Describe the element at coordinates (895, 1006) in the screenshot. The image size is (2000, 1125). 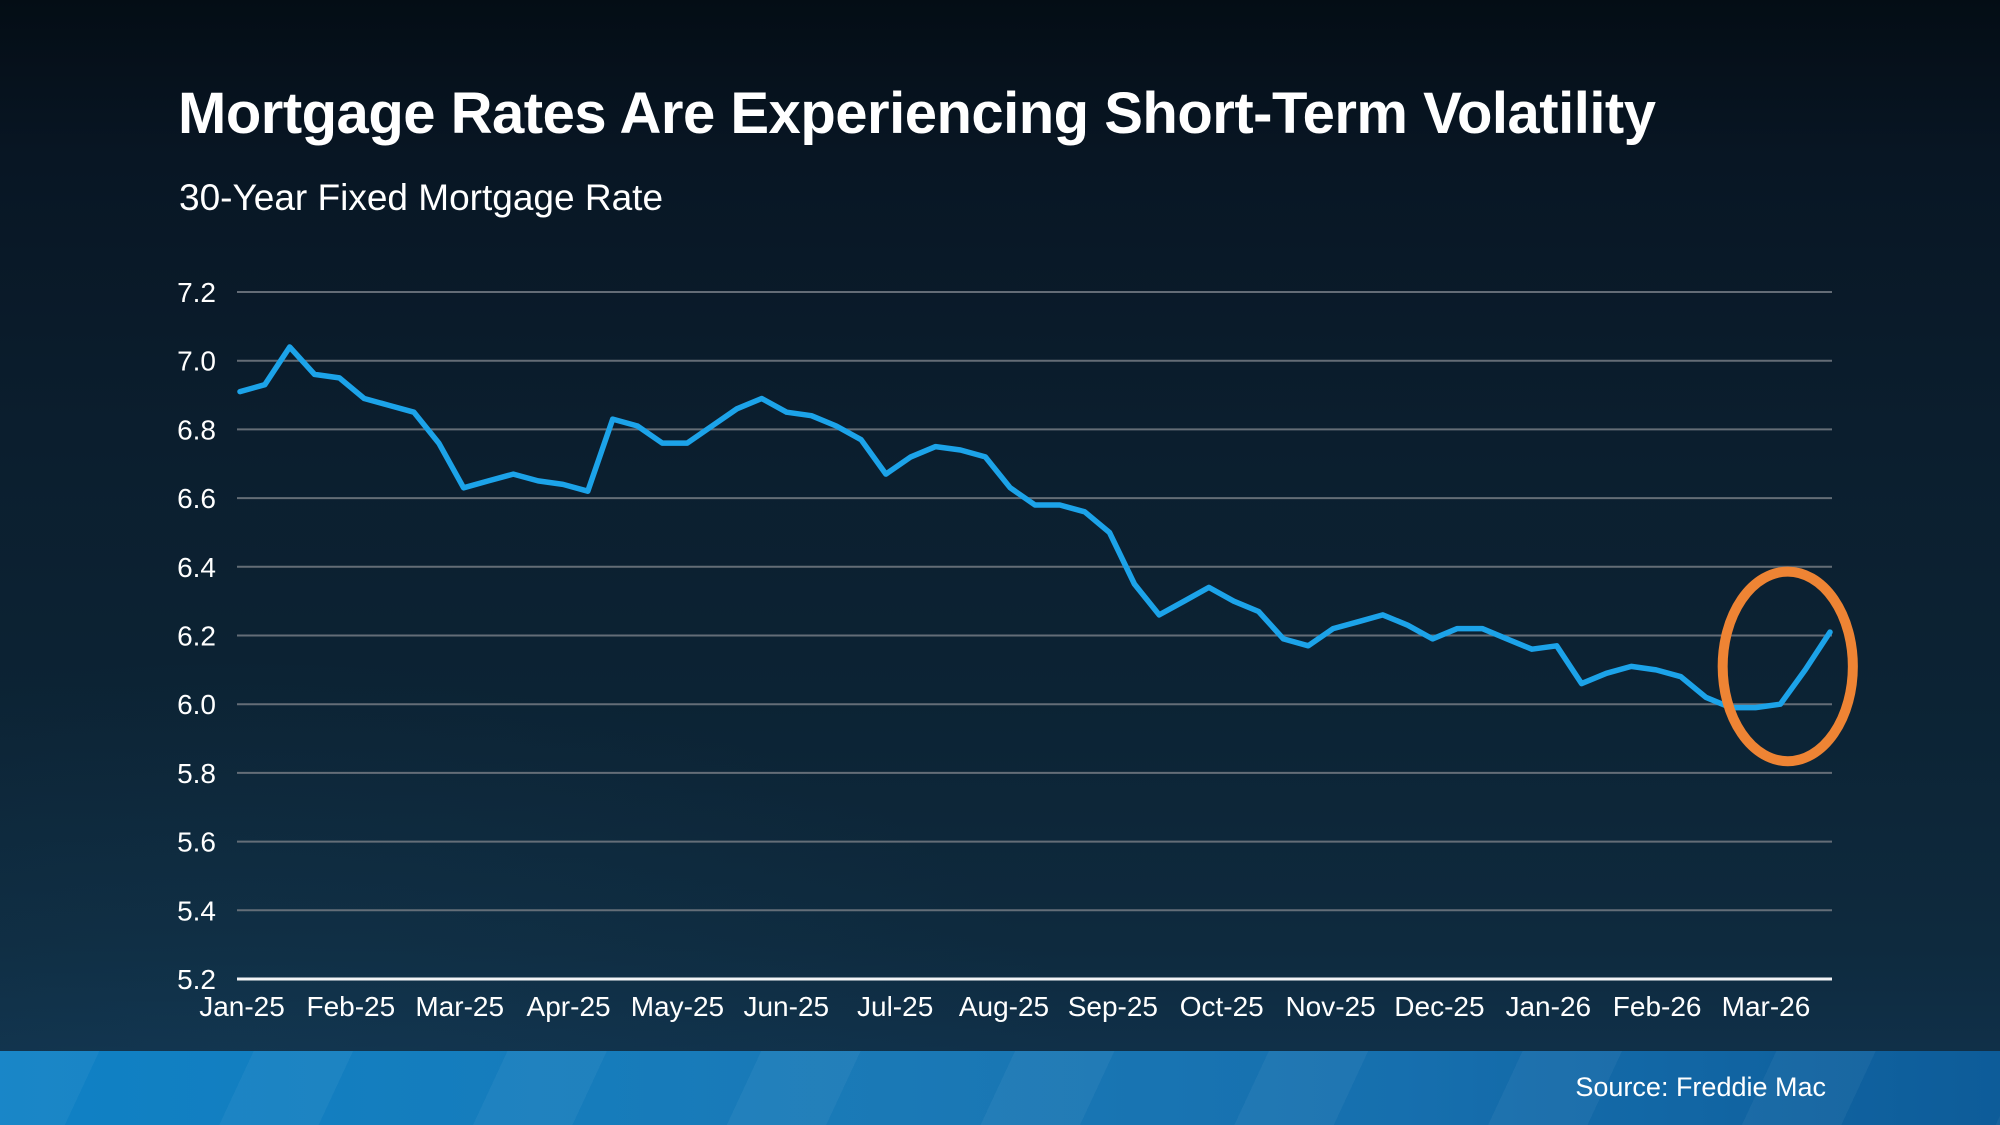
I see `svg-text: Jul-25` at that location.